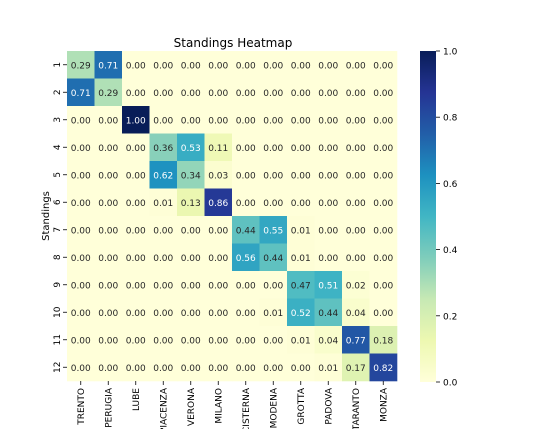  What do you see at coordinates (383, 369) in the screenshot?
I see `heatmap-cell-label: 0.82` at bounding box center [383, 369].